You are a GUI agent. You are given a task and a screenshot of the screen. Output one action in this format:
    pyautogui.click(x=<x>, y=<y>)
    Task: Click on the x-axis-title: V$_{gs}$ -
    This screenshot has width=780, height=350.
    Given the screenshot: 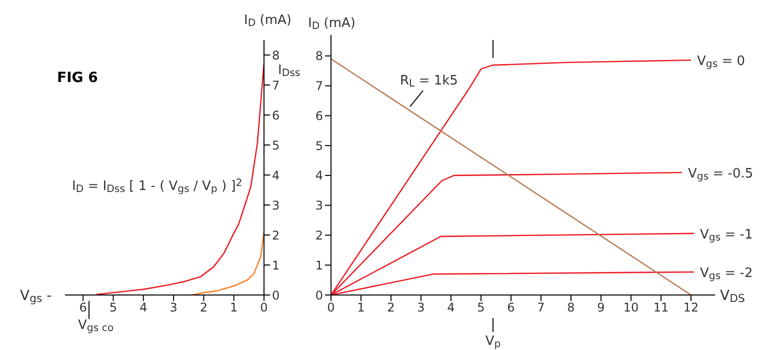 What is the action you would take?
    pyautogui.click(x=36, y=296)
    